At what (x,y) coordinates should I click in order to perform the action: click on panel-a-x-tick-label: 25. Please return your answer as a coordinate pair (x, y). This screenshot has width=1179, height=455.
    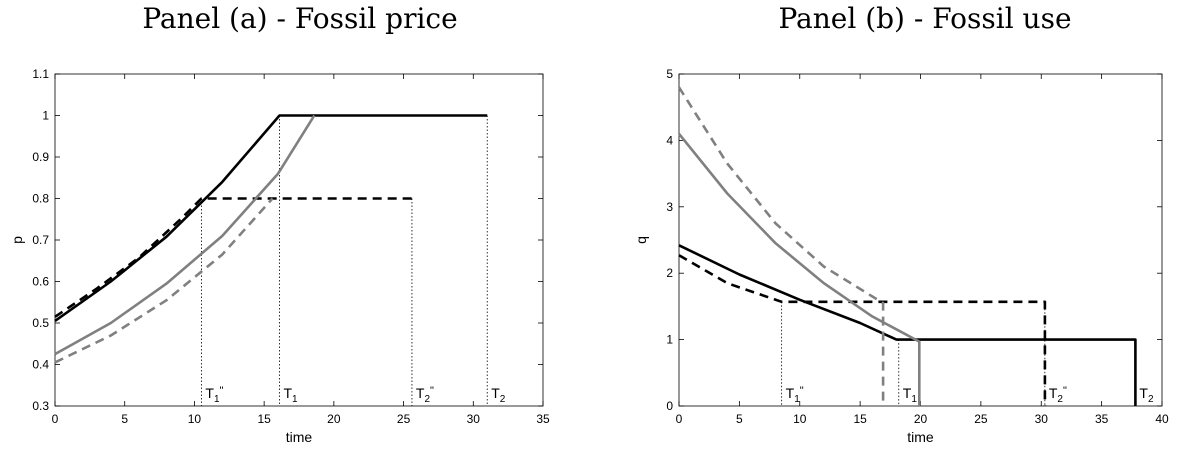
    Looking at the image, I should click on (404, 419).